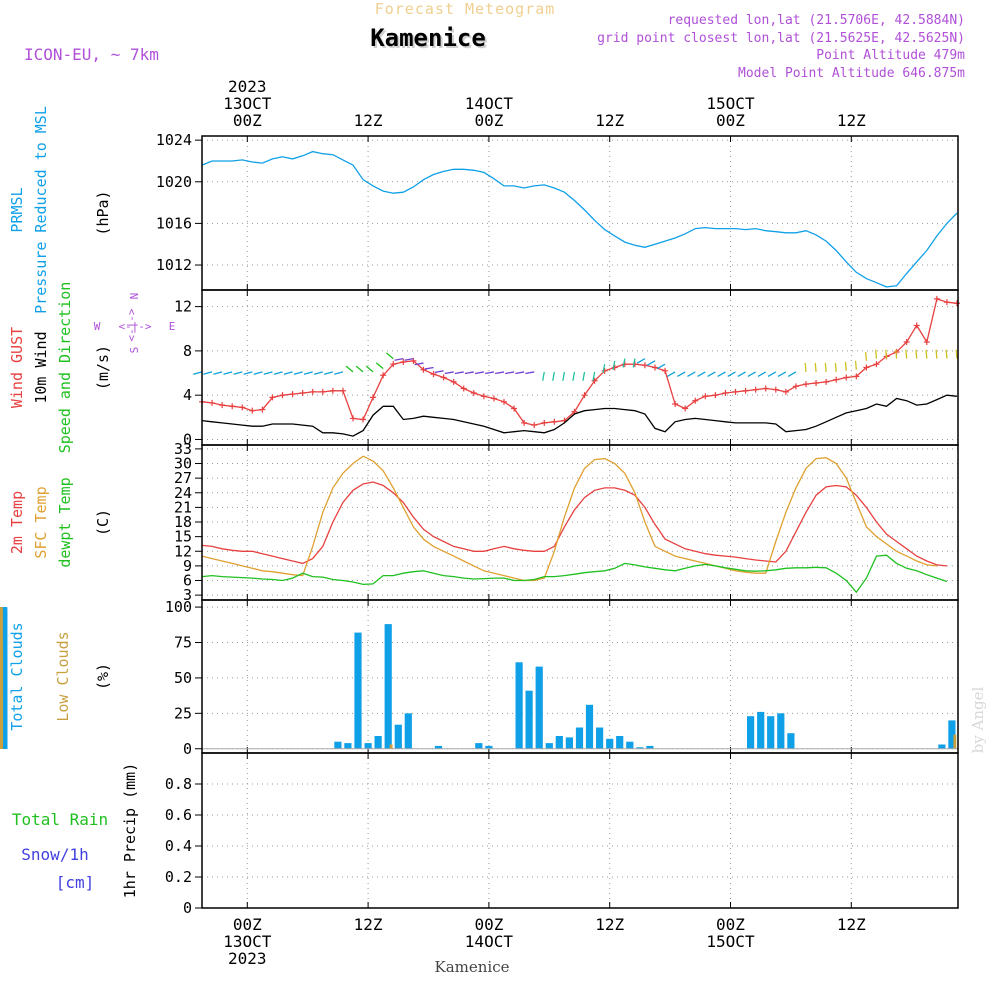 The width and height of the screenshot is (1000, 1000). Describe the element at coordinates (851, 73) in the screenshot. I see `model-altitude: Model Point Altitude 646.875m` at that location.